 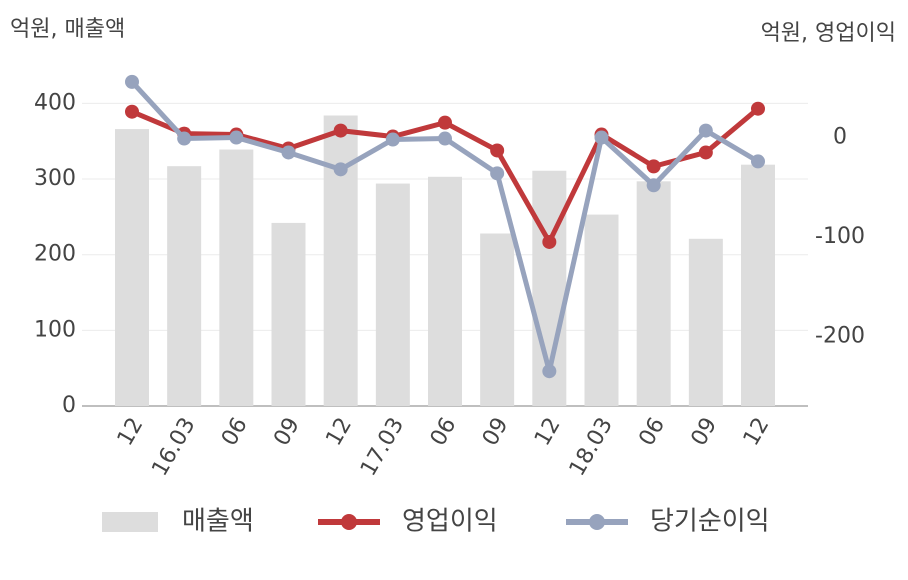 What do you see at coordinates (55, 329) in the screenshot?
I see `y-tick-label: 100` at bounding box center [55, 329].